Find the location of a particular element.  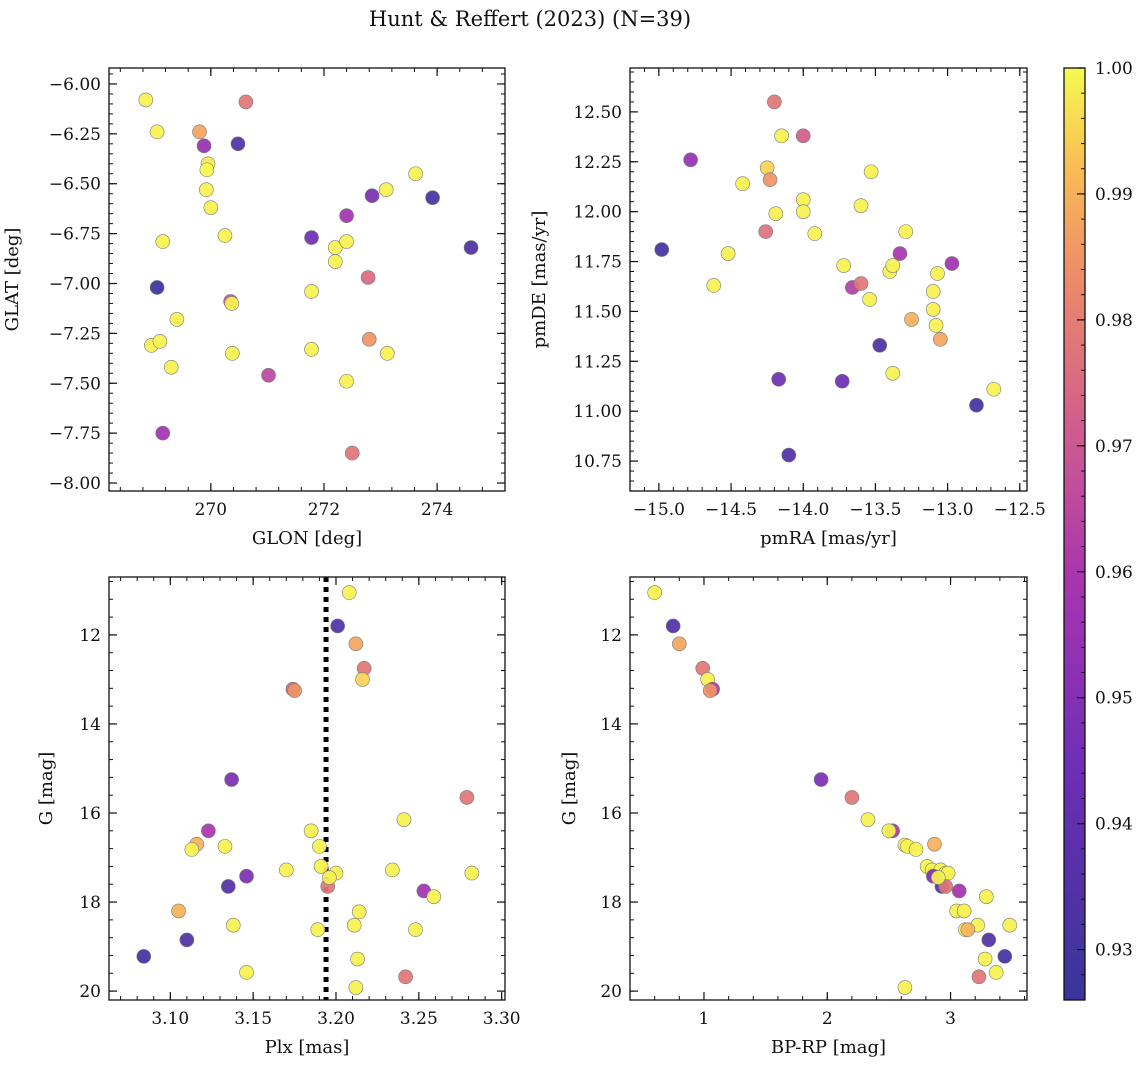

y-tick-label: 10.75 is located at coordinates (597, 462).